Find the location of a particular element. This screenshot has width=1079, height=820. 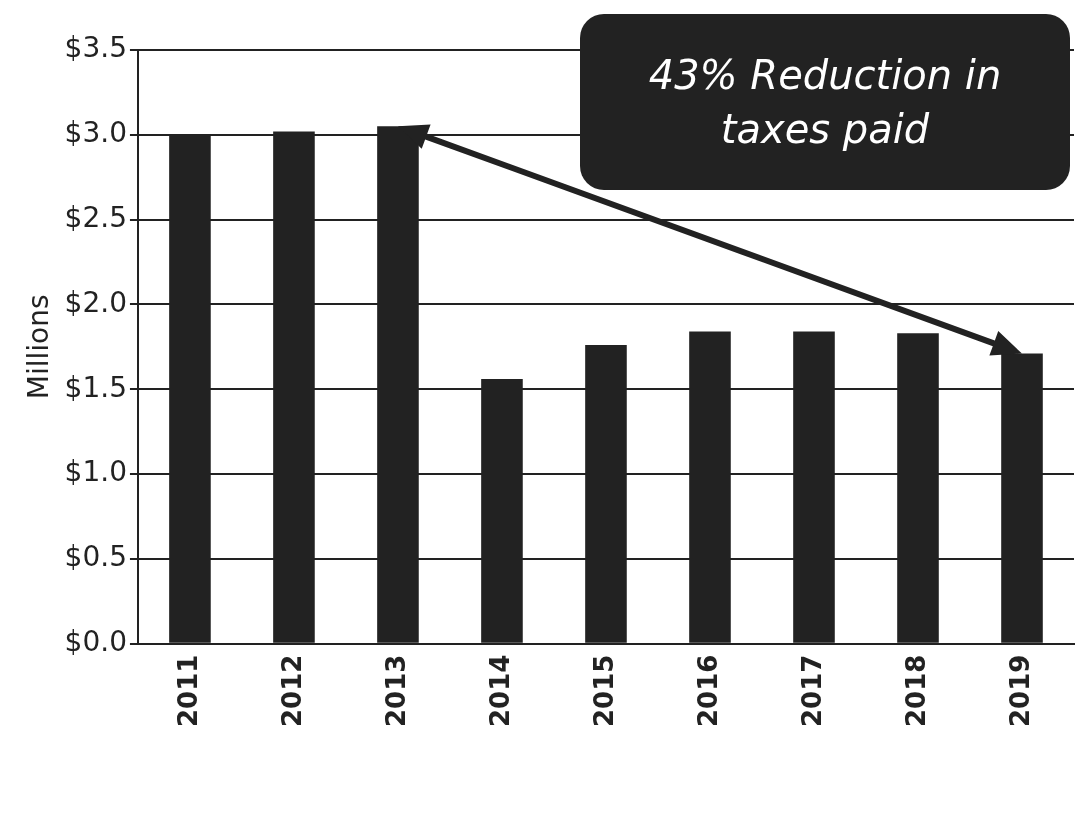

x-tick-label: 2017 is located at coordinates (811, 691).